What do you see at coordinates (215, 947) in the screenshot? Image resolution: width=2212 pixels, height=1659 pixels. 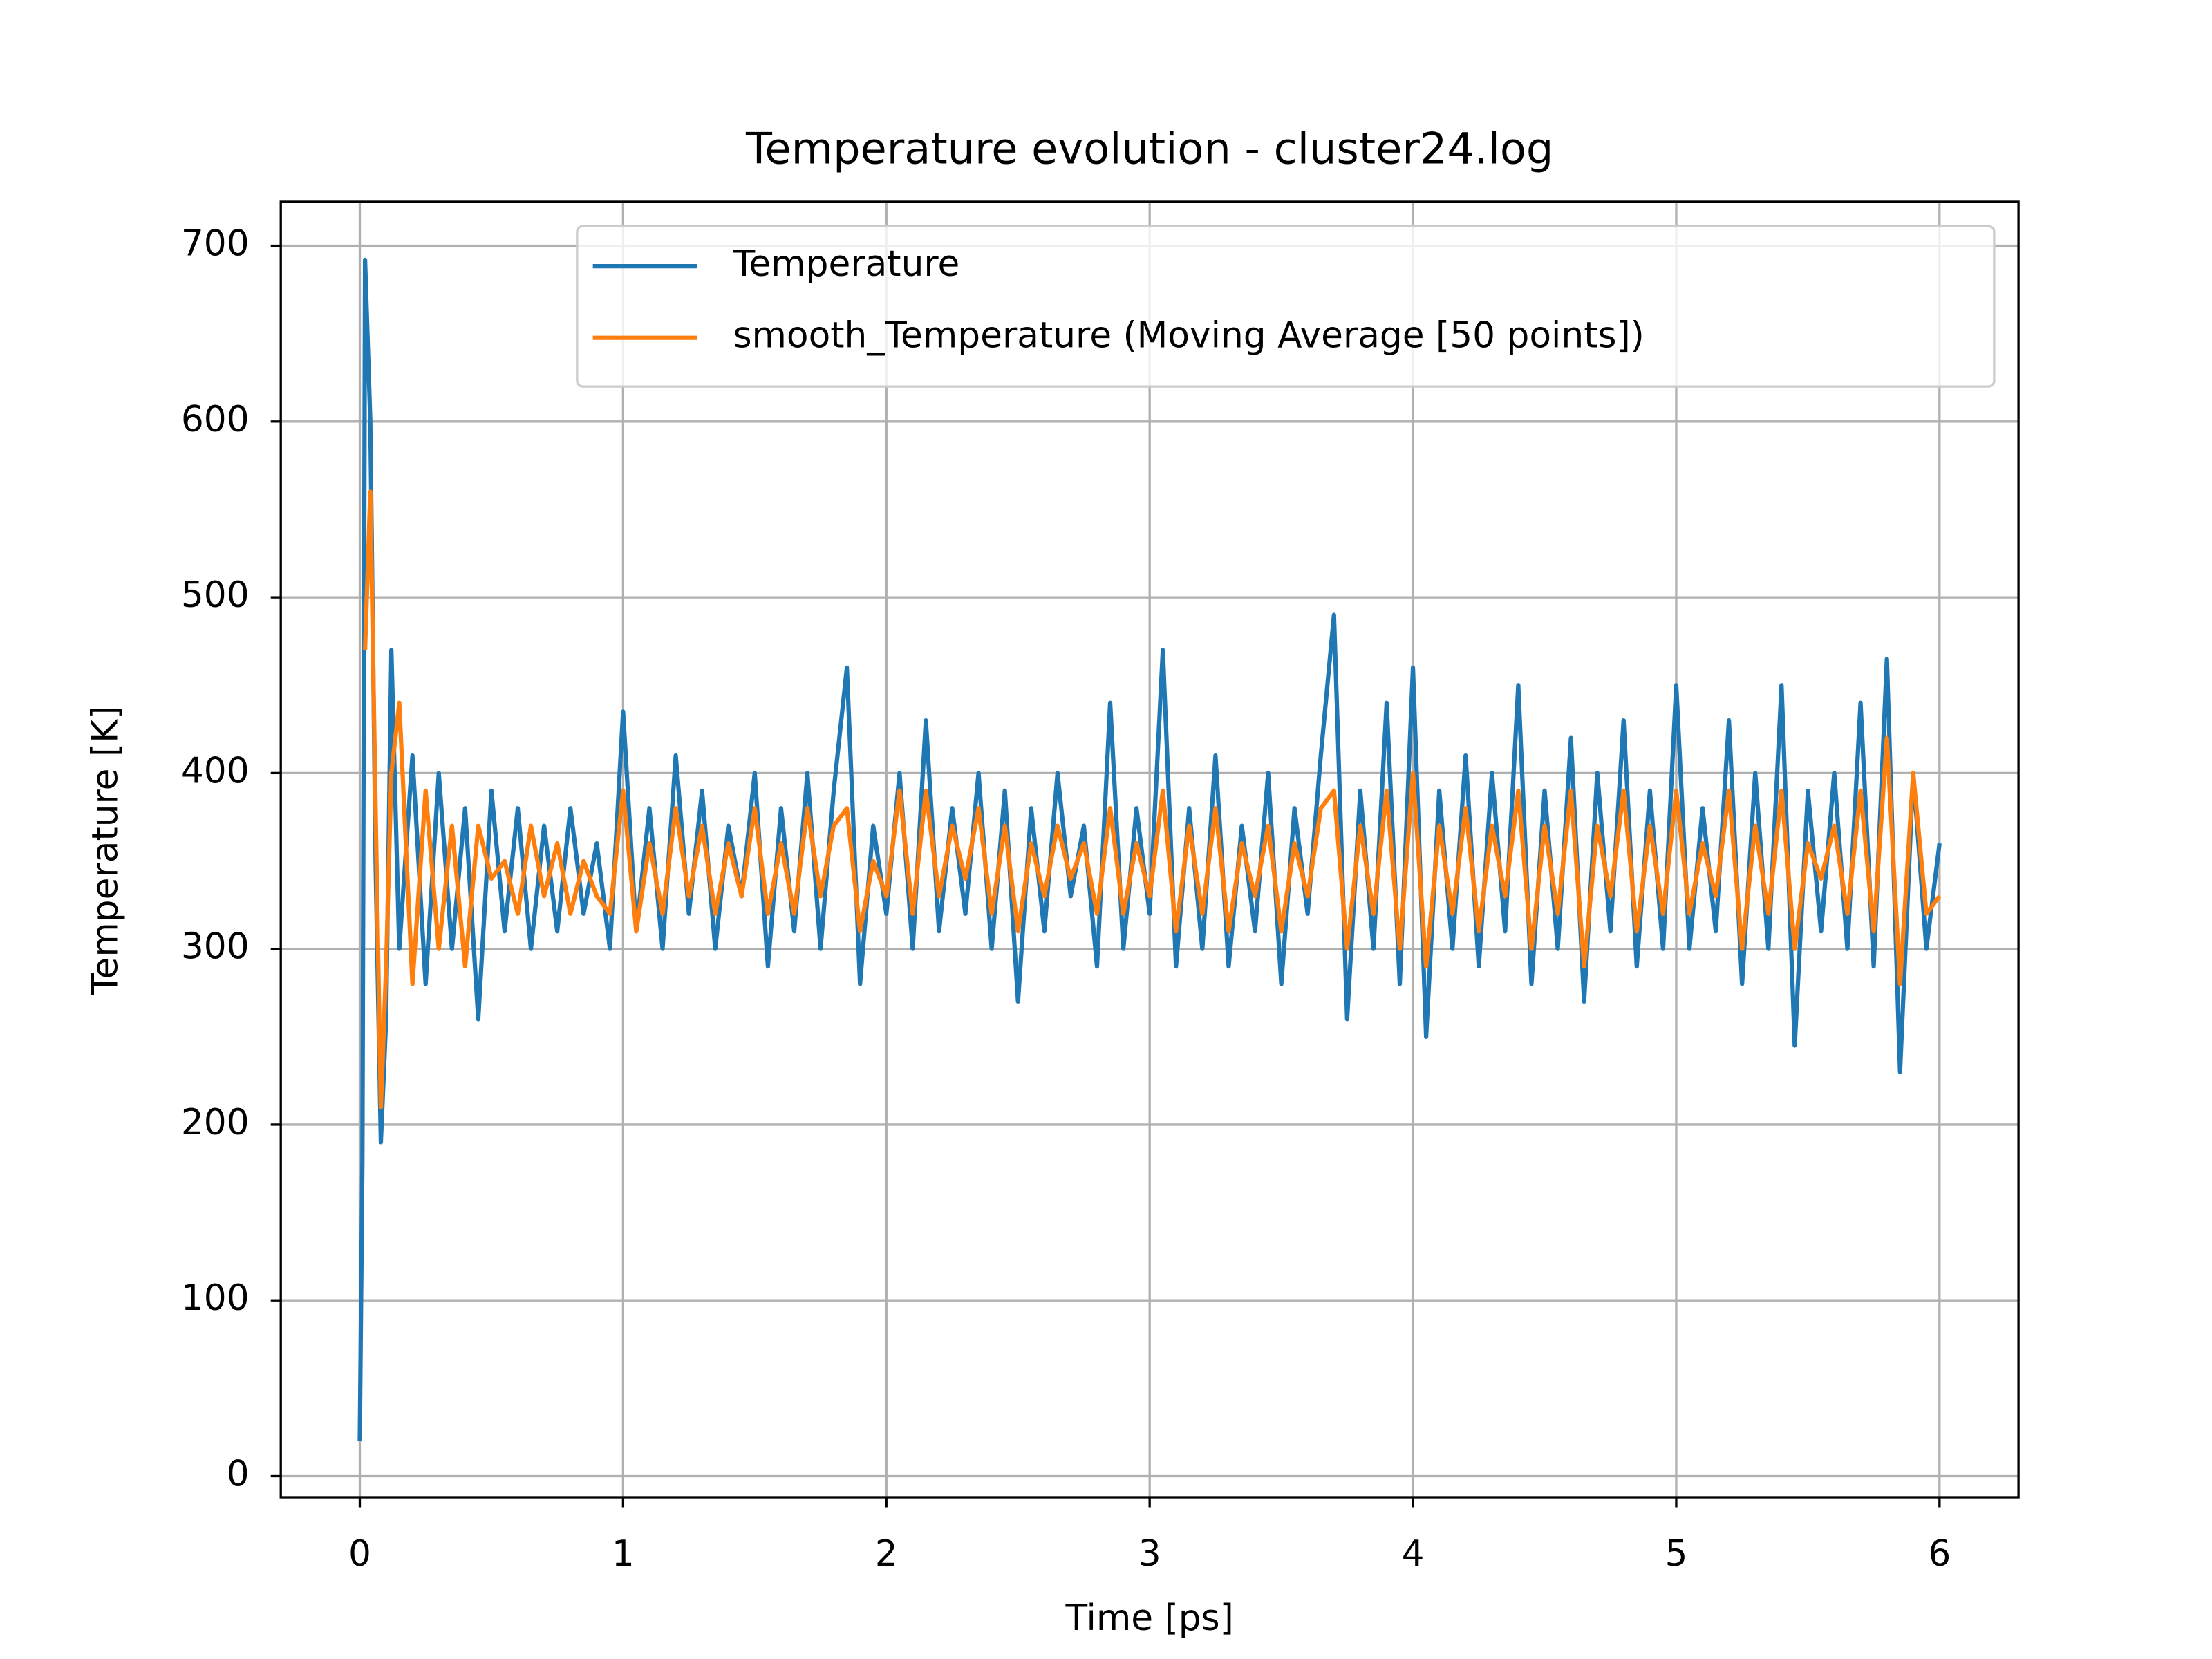 I see `y-tick-label: 300` at bounding box center [215, 947].